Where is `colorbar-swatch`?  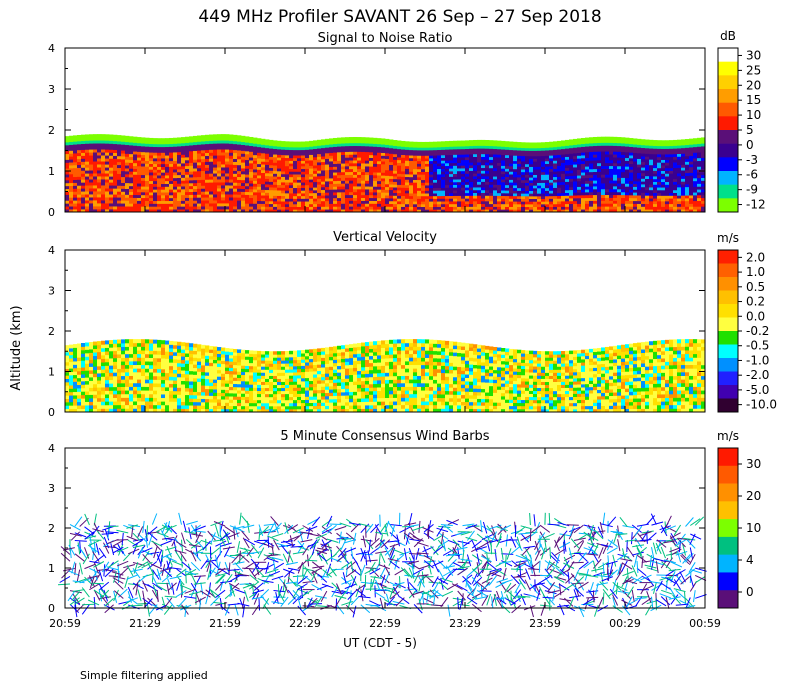 colorbar-swatch is located at coordinates (728, 109).